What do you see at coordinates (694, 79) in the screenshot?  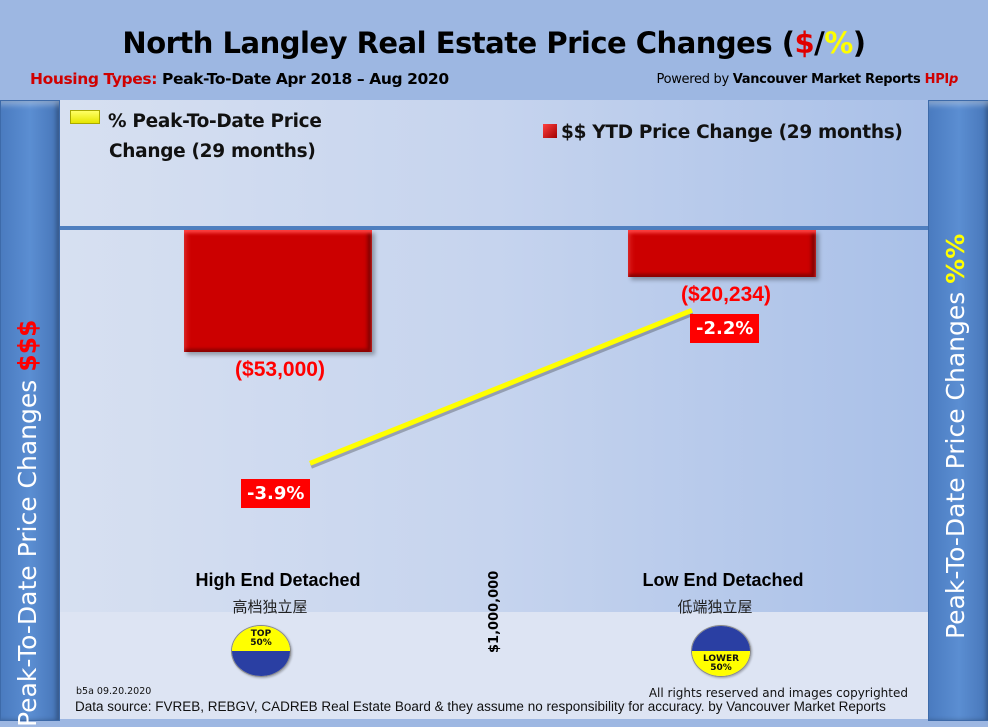 I see `powered-prefix: Powered by` at bounding box center [694, 79].